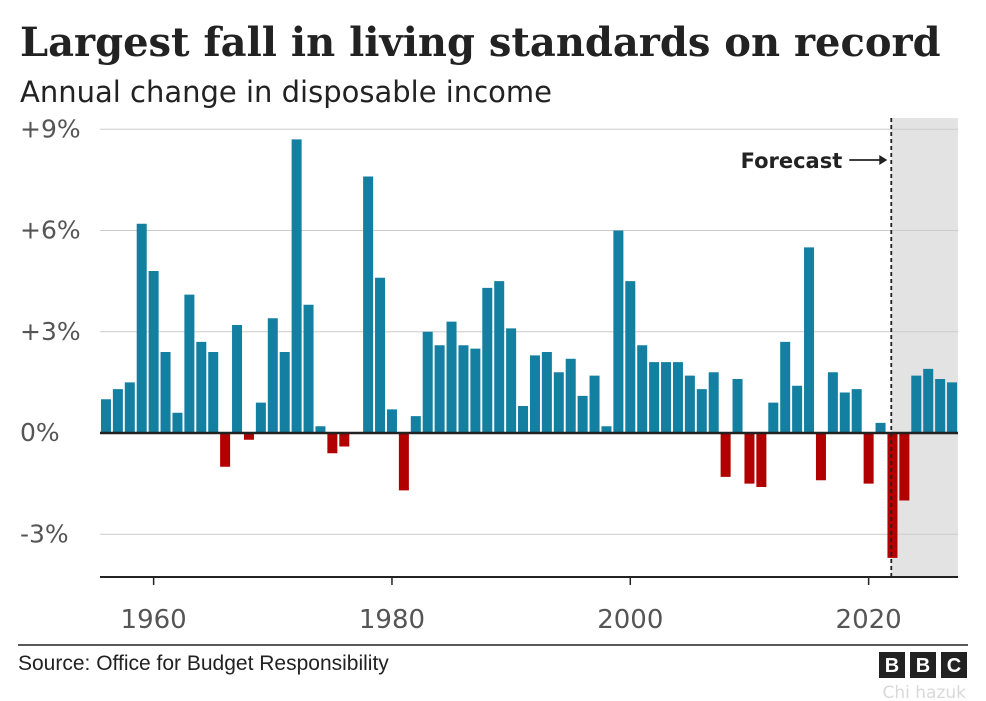 This screenshot has height=701, width=986. What do you see at coordinates (50, 230) in the screenshot?
I see `y-tick-label: +6%` at bounding box center [50, 230].